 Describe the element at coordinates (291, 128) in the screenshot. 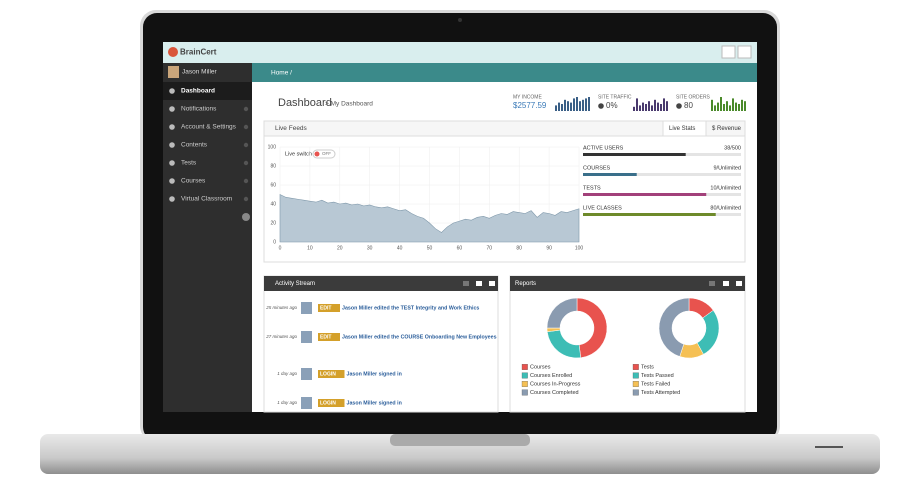

I see `panel-title: Live Feeds` at that location.